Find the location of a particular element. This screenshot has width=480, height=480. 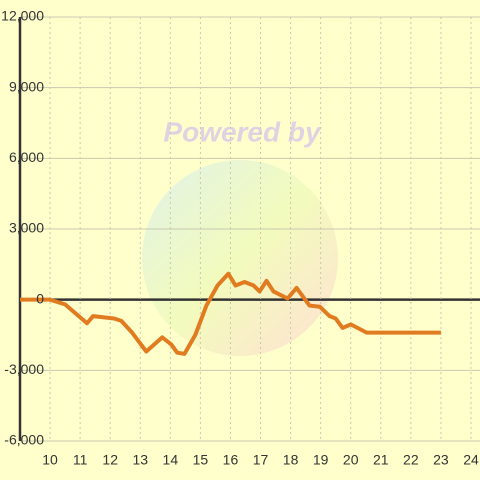

y-tick-label: -6,000 is located at coordinates (24, 440).